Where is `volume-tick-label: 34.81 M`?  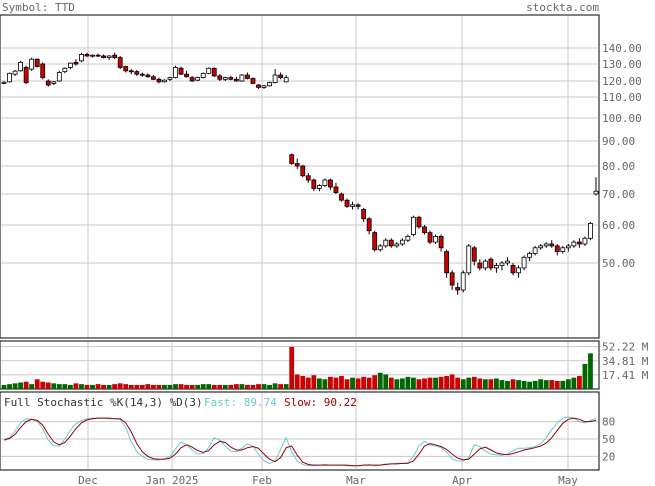
volume-tick-label: 34.81 M is located at coordinates (625, 361).